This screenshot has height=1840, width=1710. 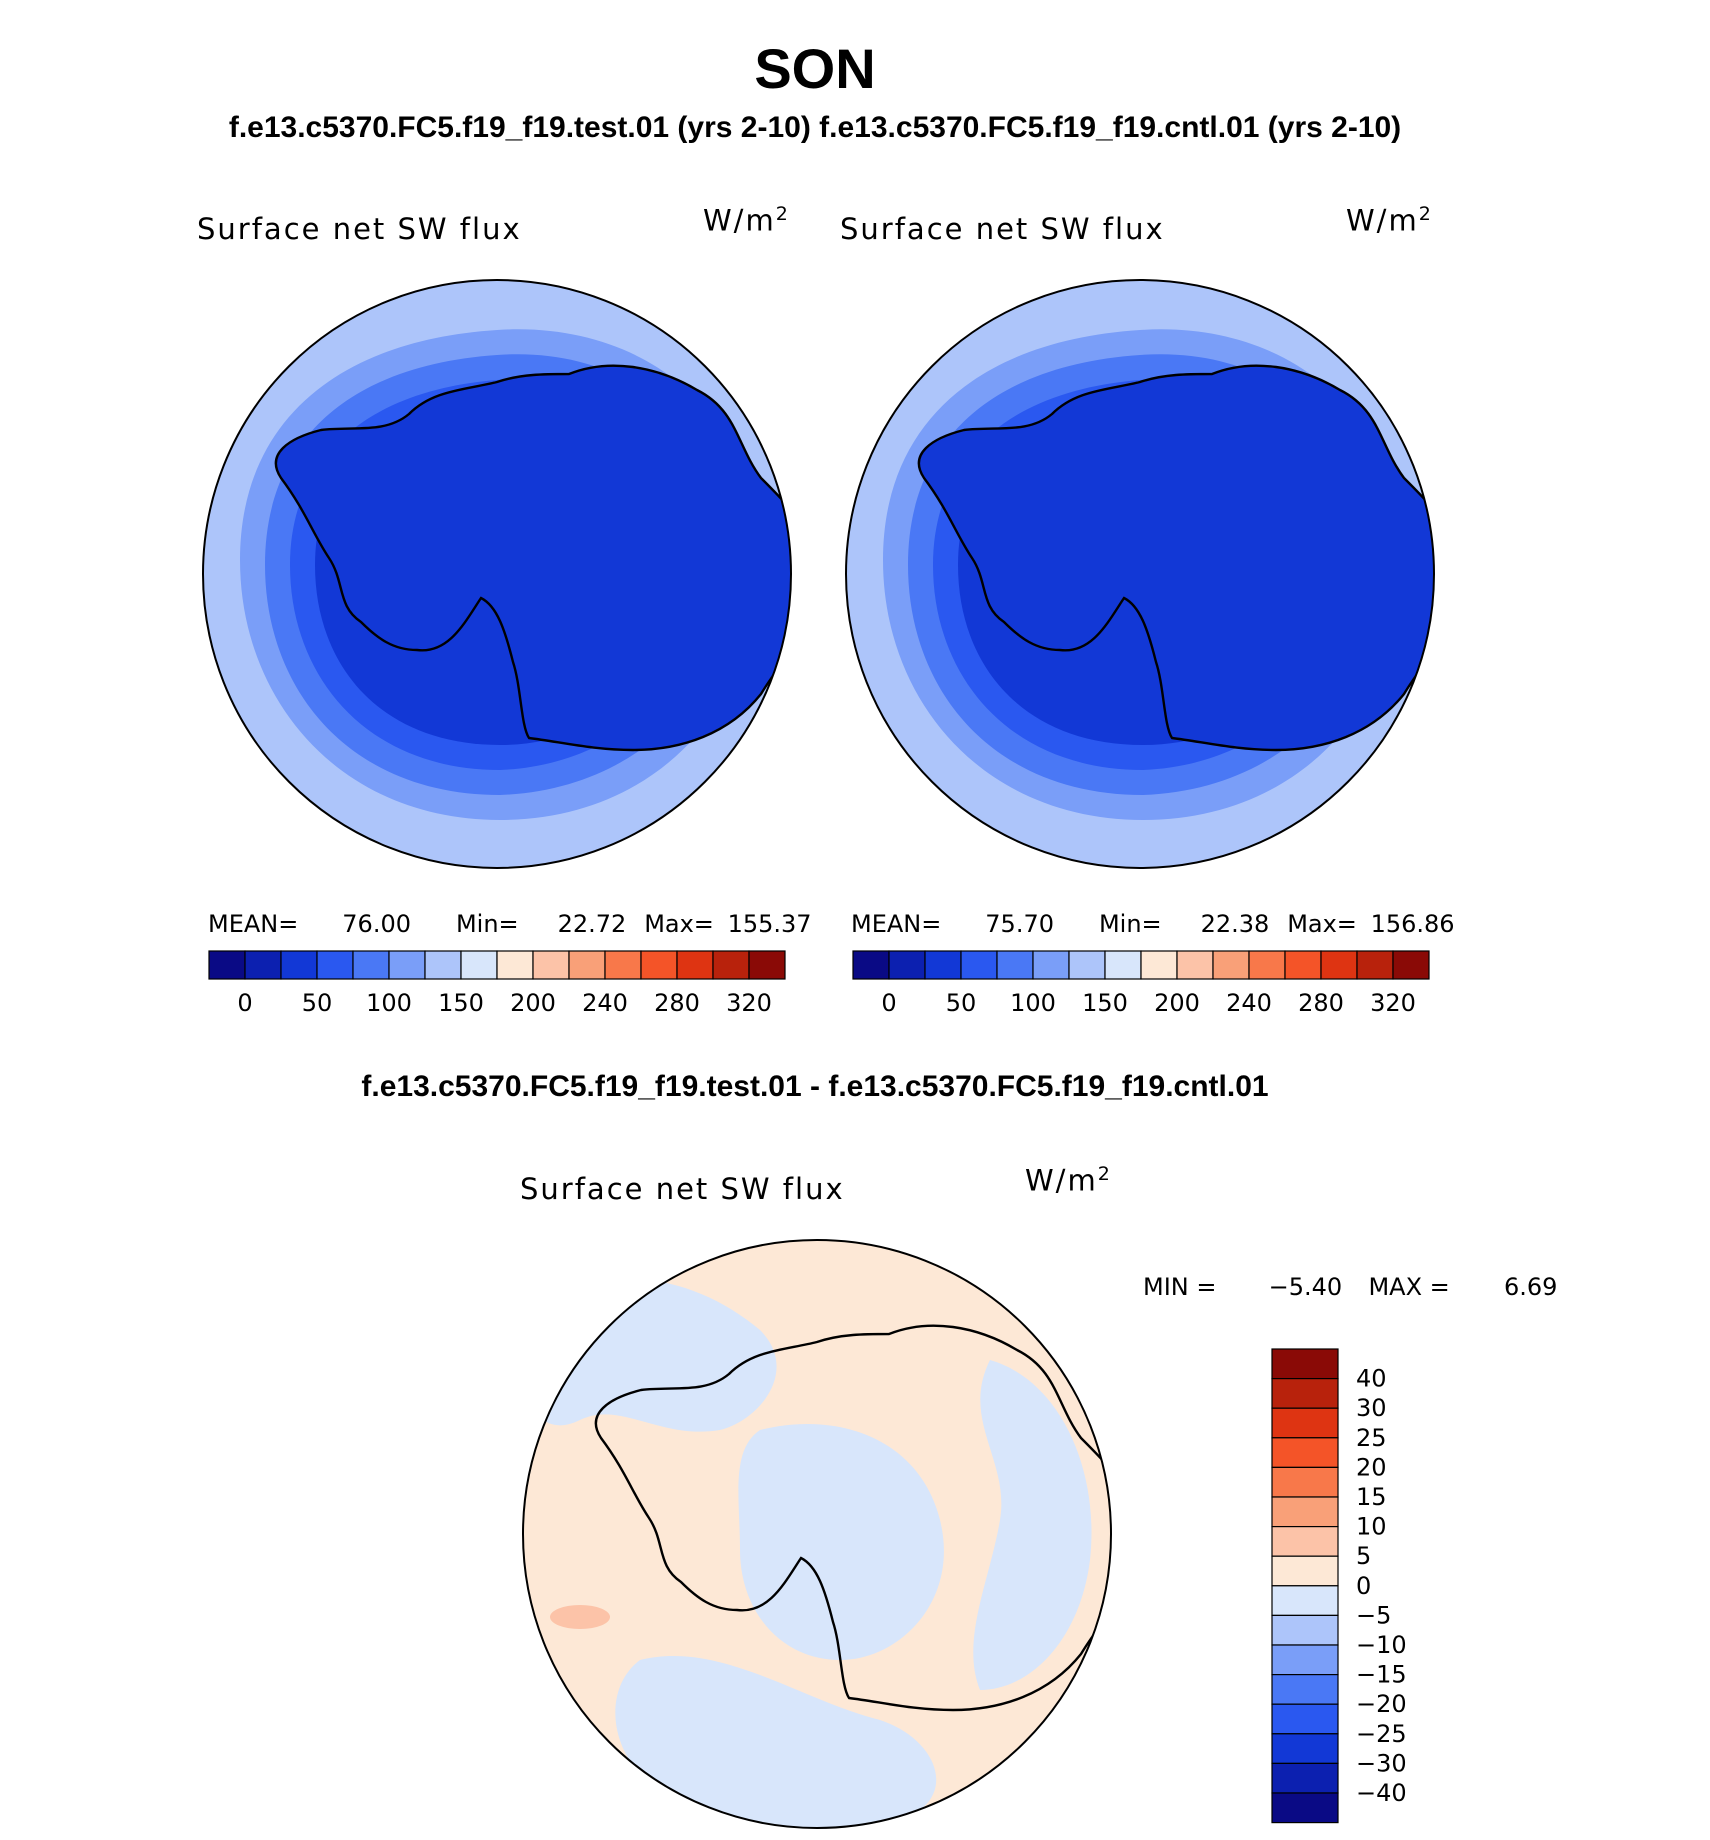 What do you see at coordinates (896, 924) in the screenshot?
I see `panel2-mean-label: MEAN=` at bounding box center [896, 924].